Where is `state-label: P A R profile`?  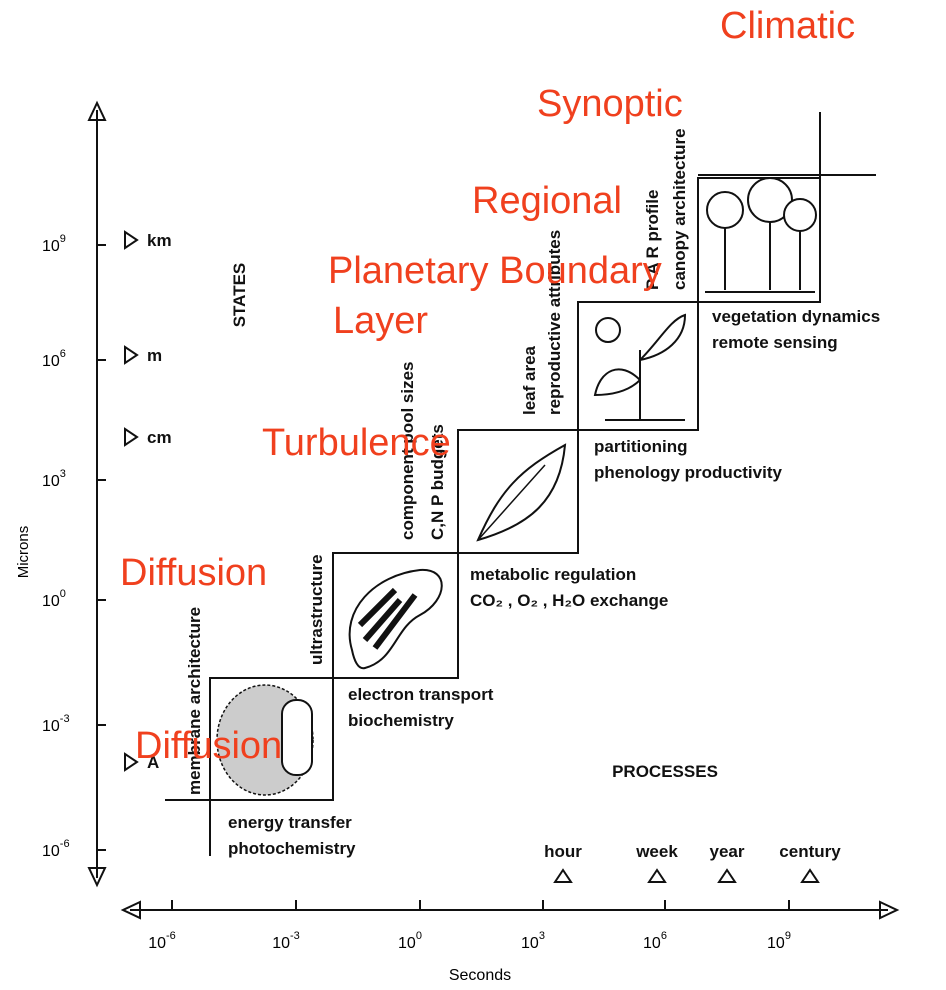 state-label: P A R profile is located at coordinates (652, 240).